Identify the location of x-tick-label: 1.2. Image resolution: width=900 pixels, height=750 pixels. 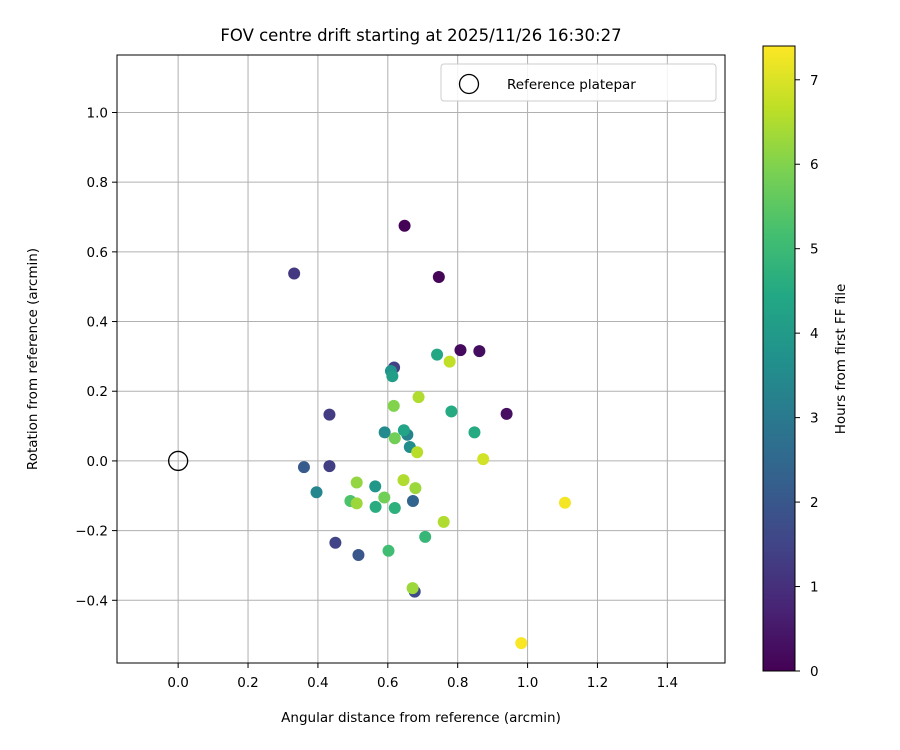
(597, 683).